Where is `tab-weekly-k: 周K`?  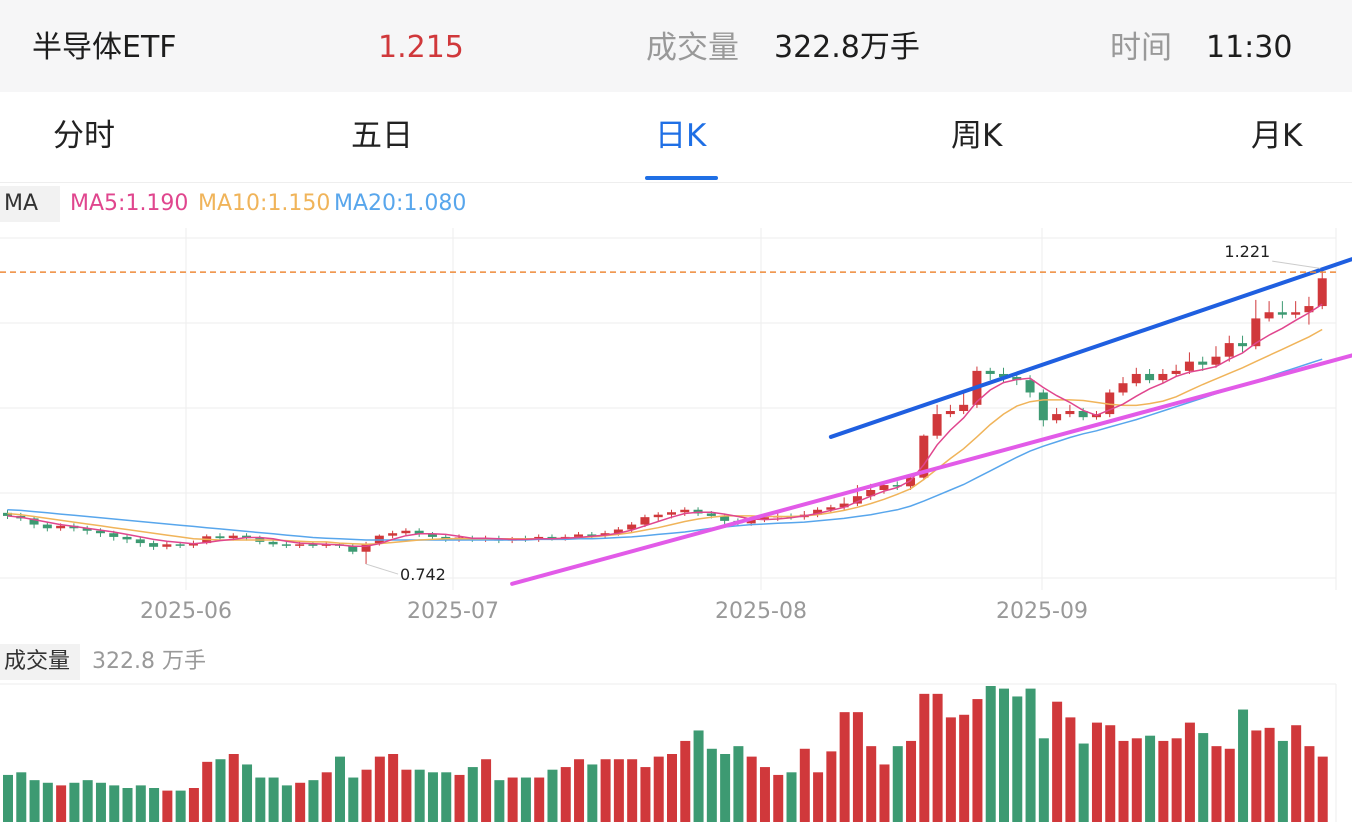
tab-weekly-k: 周K is located at coordinates (977, 136).